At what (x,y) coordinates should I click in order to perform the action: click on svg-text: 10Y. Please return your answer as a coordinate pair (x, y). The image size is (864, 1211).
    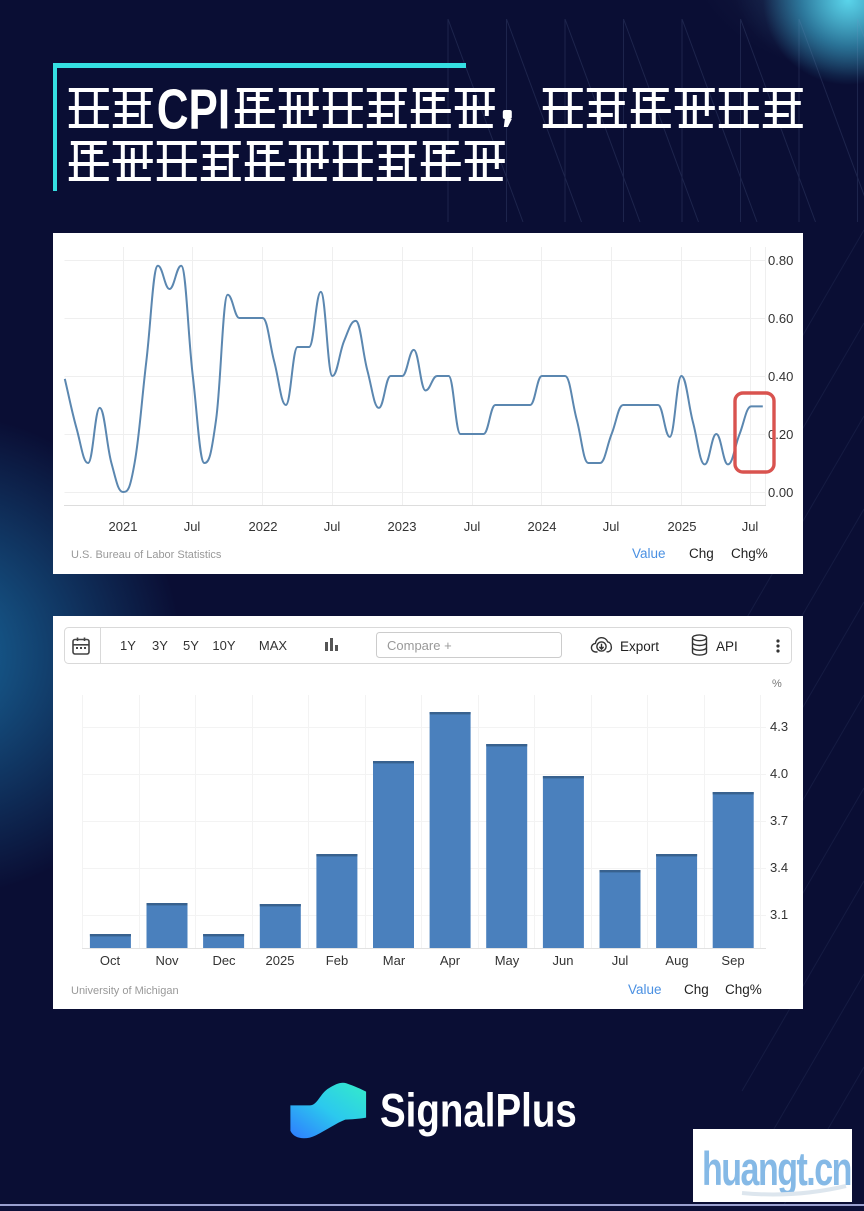
    Looking at the image, I should click on (223, 645).